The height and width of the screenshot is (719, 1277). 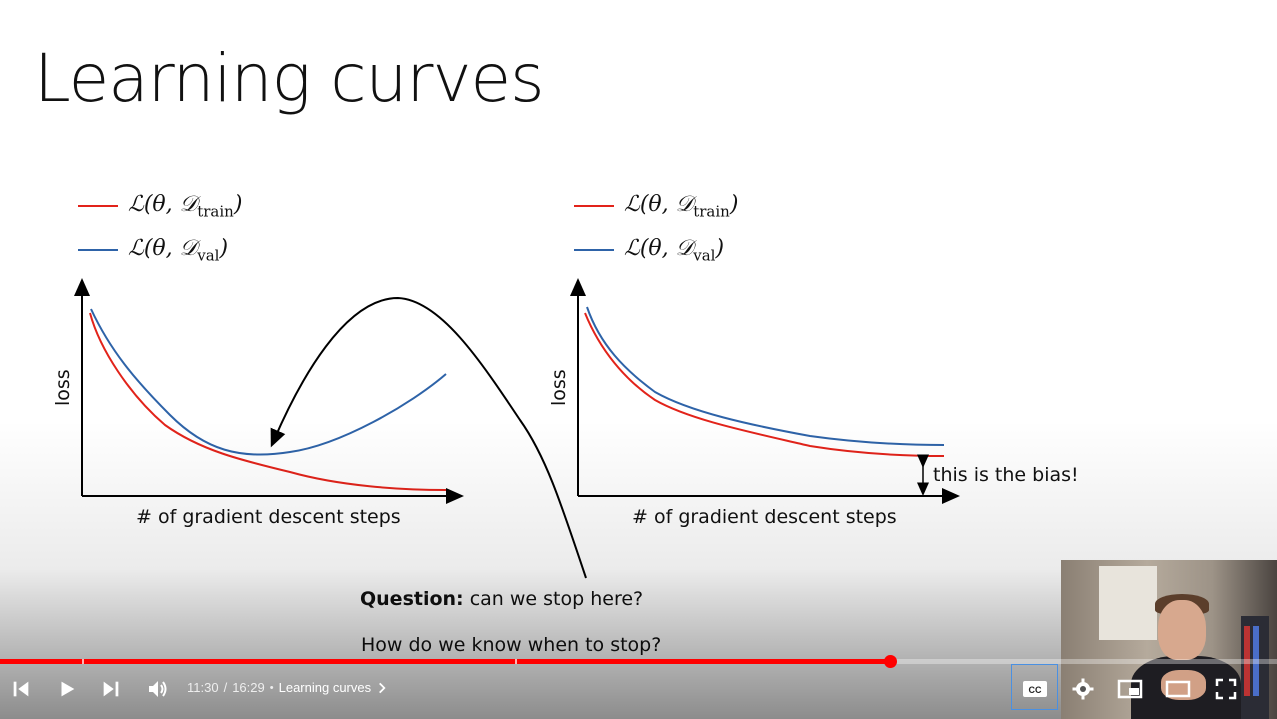 I want to click on time-display: 11:30 / 16:29 • Learning curves, so click(x=288, y=687).